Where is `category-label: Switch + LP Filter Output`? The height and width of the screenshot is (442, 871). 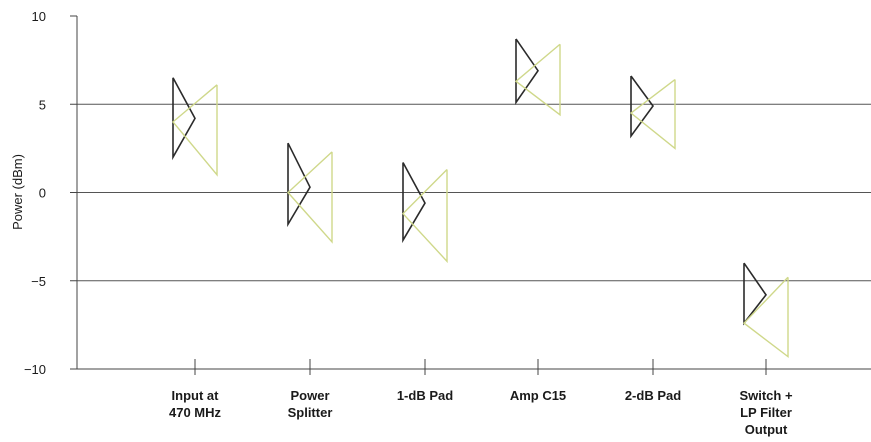
category-label: Switch + LP Filter Output is located at coordinates (766, 412).